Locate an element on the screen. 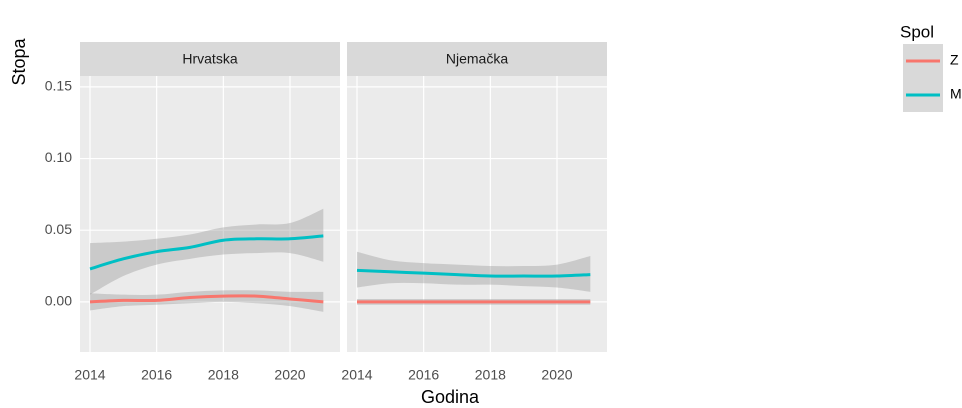 The image size is (962, 408). strip-label: Njemačka is located at coordinates (477, 59).